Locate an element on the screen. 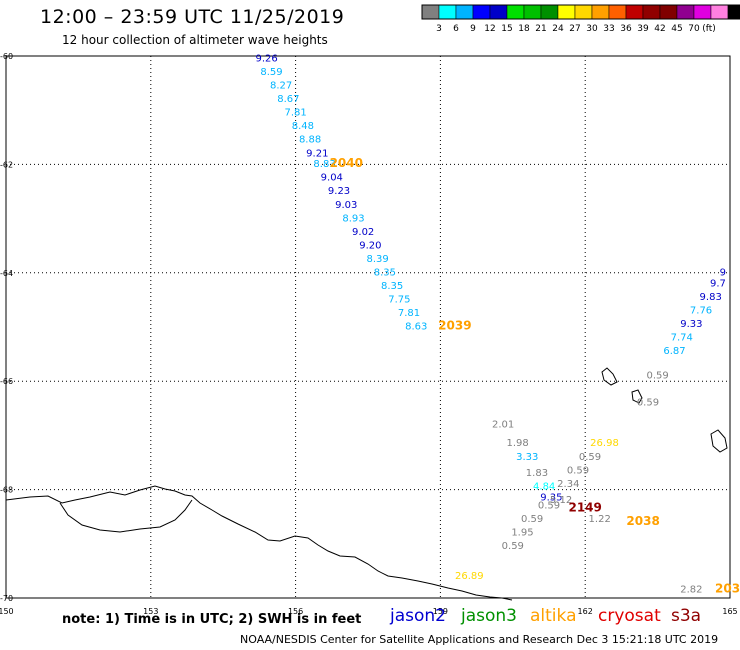 The height and width of the screenshot is (650, 740). wave-height-label: 9.02 is located at coordinates (363, 232).